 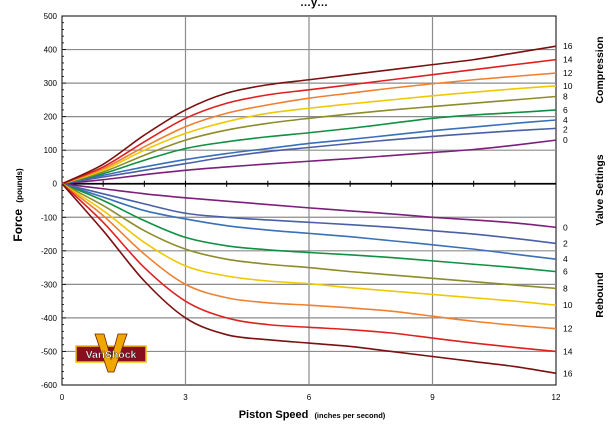 I want to click on valve-settings-label: Valve Settings, so click(x=600, y=189).